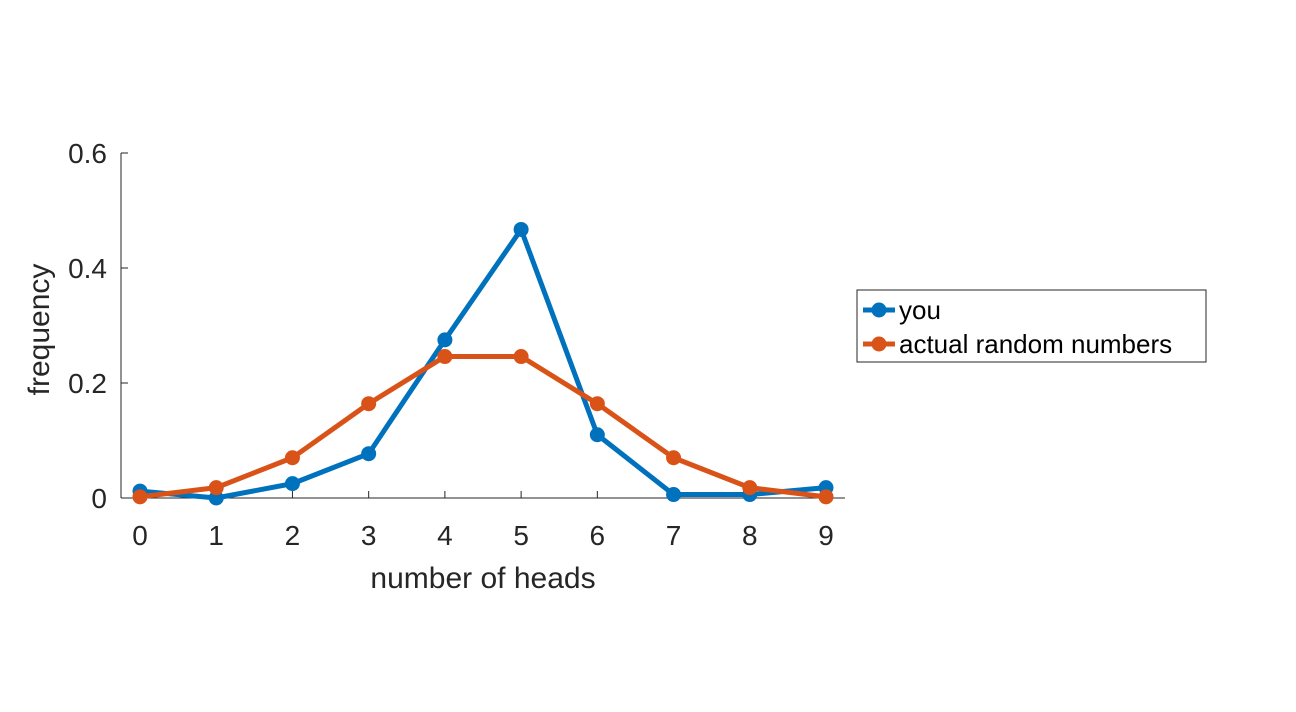  I want to click on y-tick-label: 0.4, so click(87, 268).